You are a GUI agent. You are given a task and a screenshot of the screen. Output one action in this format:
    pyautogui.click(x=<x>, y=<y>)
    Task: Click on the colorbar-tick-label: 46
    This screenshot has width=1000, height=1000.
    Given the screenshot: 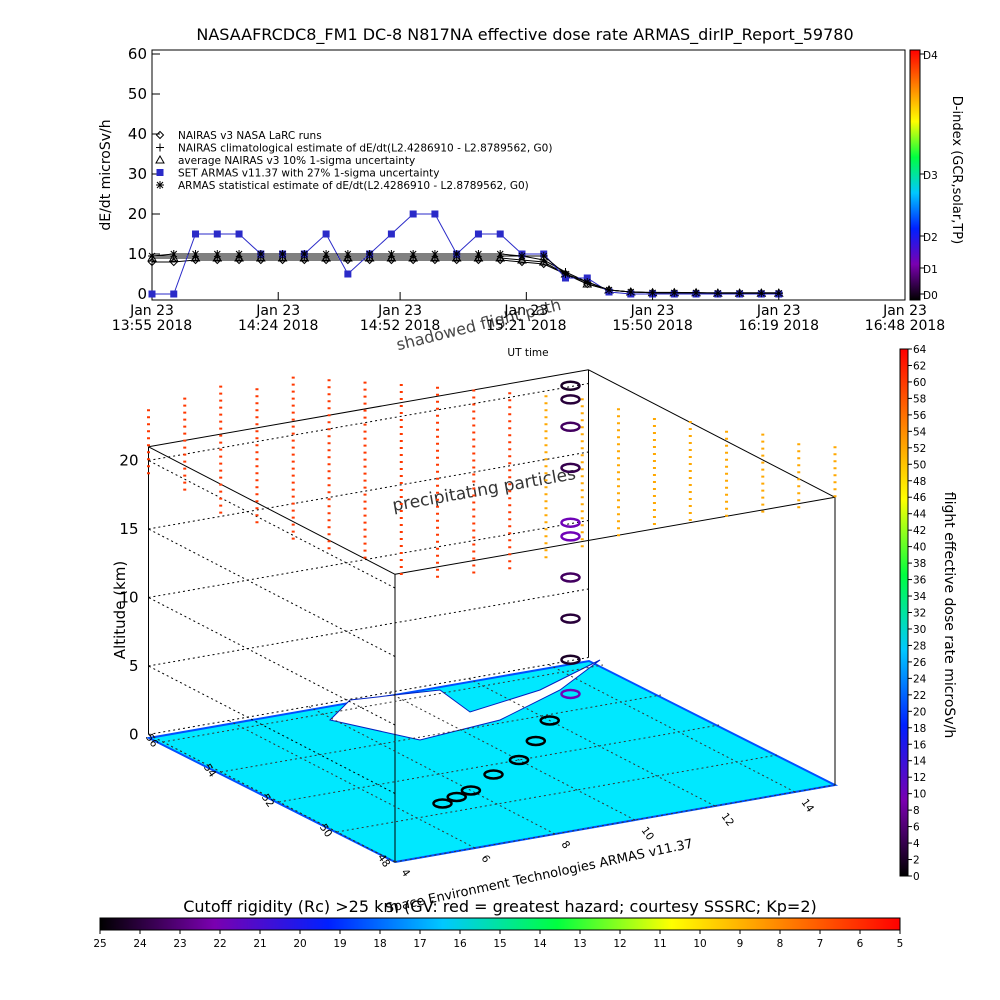 What is the action you would take?
    pyautogui.click(x=920, y=498)
    